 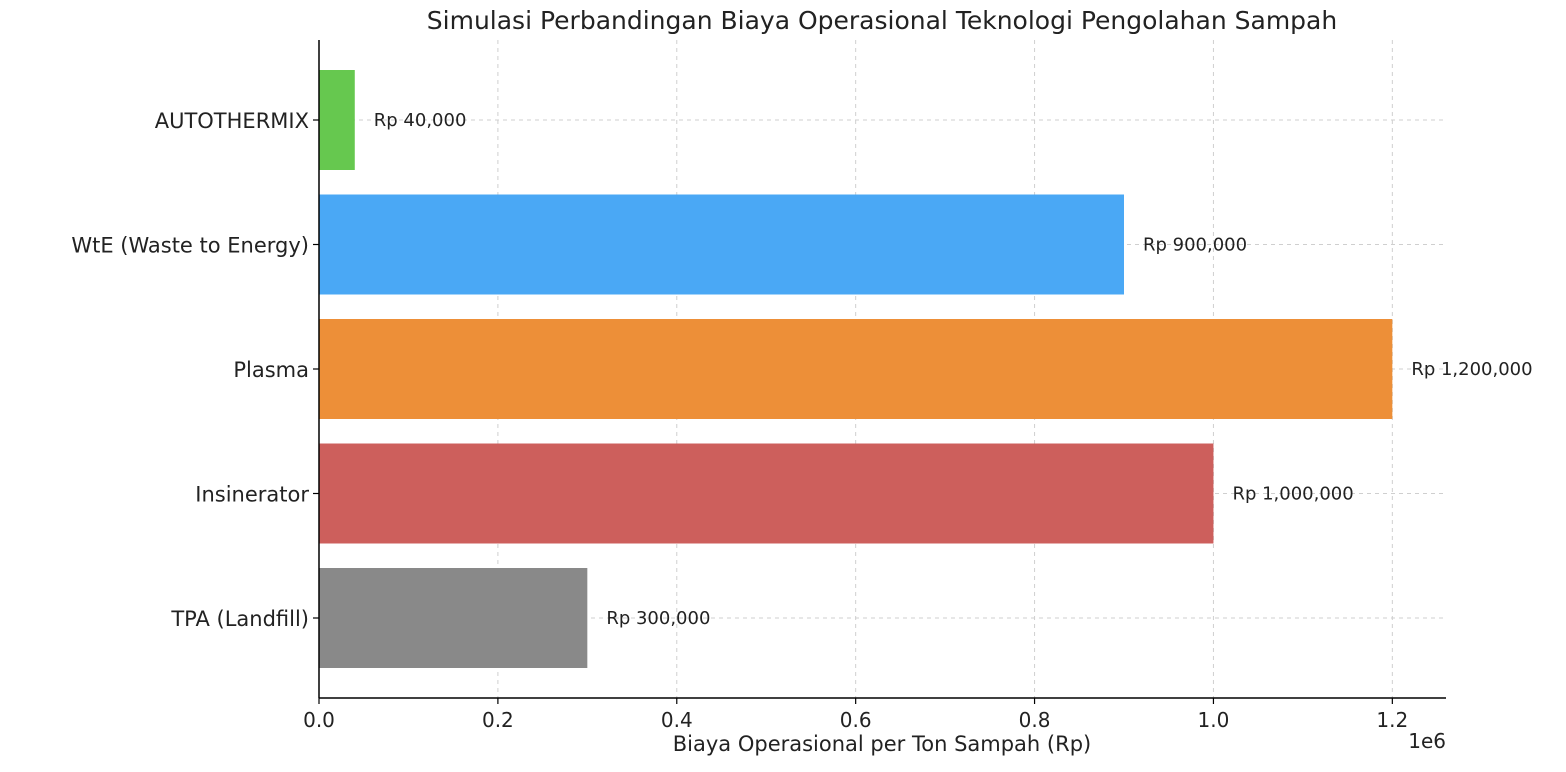 What do you see at coordinates (232, 121) in the screenshot?
I see `category-label: AUTOTHERMIX` at bounding box center [232, 121].